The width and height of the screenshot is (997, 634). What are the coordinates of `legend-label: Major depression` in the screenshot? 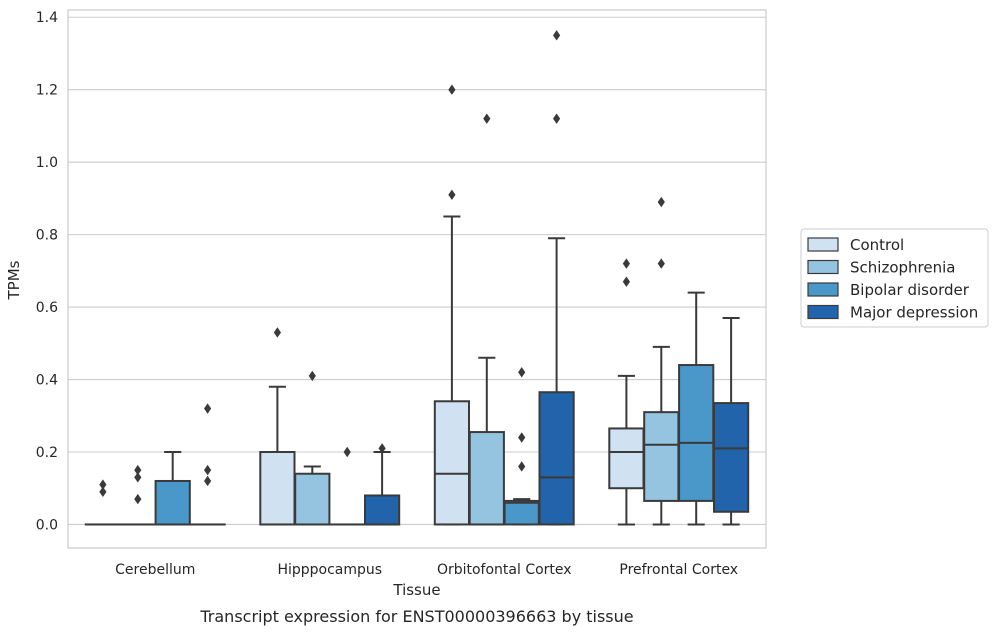 It's located at (914, 313).